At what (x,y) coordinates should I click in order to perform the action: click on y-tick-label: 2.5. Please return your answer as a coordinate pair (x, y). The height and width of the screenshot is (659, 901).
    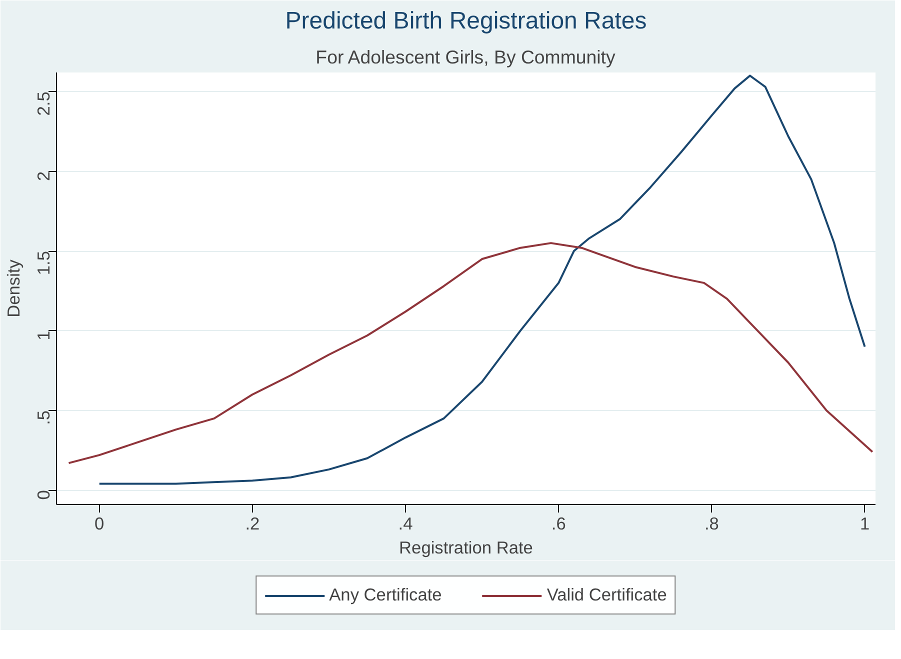
    Looking at the image, I should click on (44, 104).